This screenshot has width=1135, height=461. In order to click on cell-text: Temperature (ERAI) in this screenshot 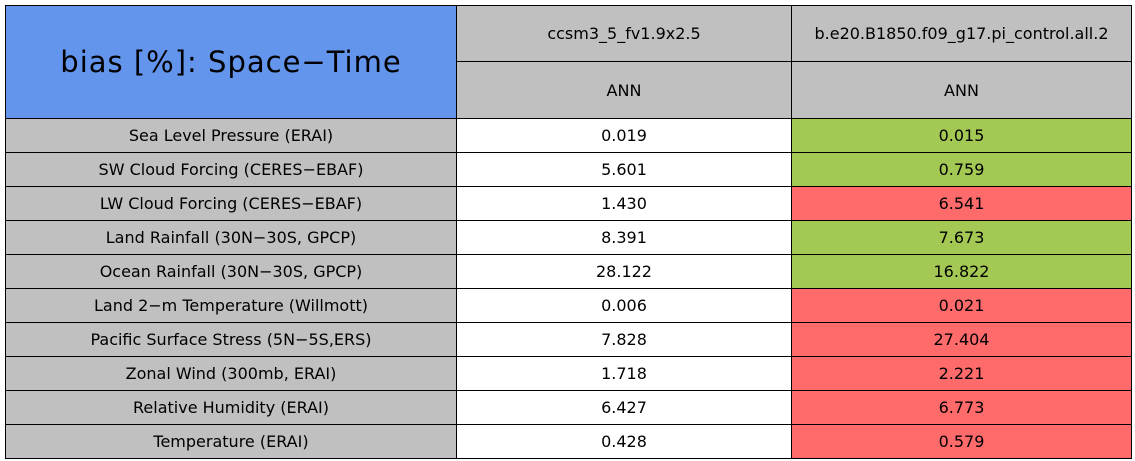, I will do `click(231, 441)`.